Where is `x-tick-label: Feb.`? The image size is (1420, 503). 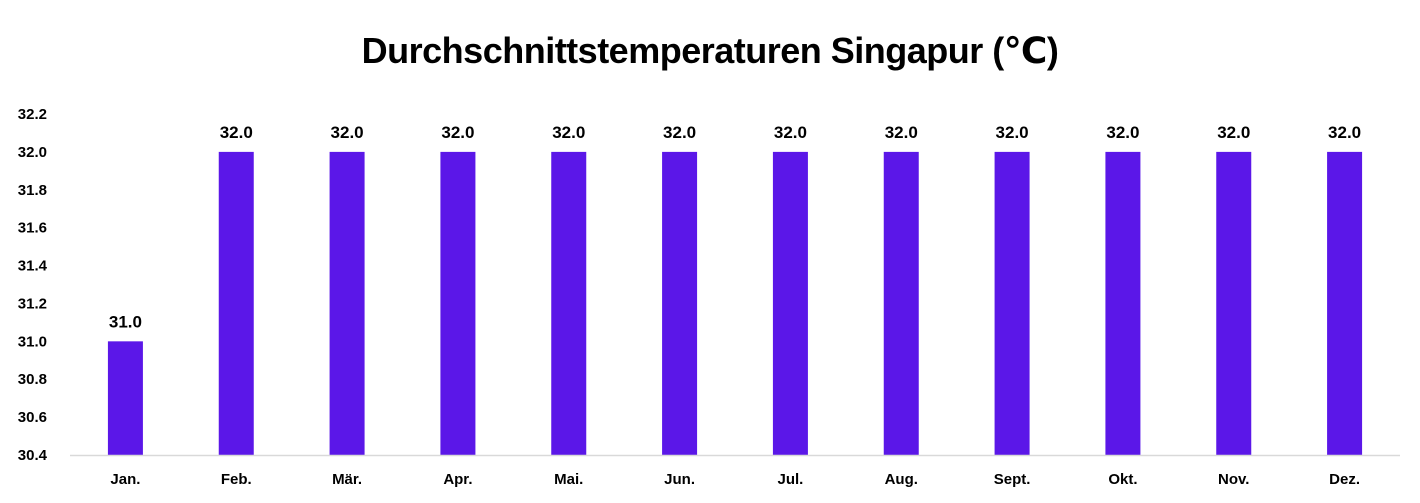
x-tick-label: Feb. is located at coordinates (236, 479).